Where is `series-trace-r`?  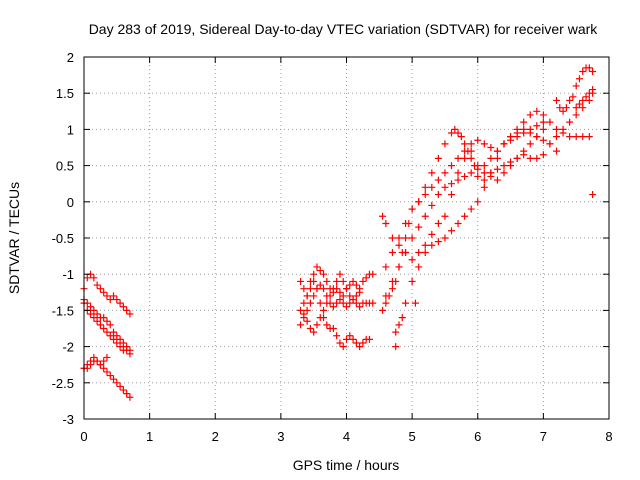
series-trace-r is located at coordinates (494, 271).